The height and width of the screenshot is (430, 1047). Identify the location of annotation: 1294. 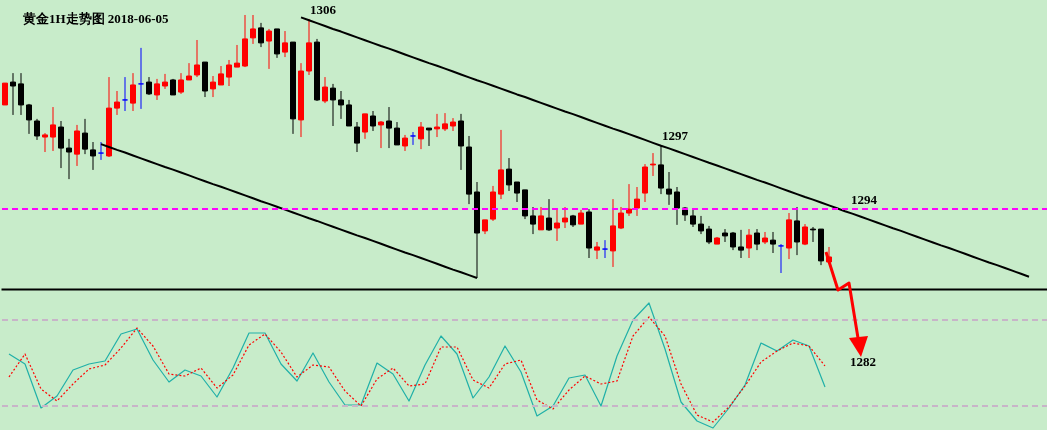
(864, 200).